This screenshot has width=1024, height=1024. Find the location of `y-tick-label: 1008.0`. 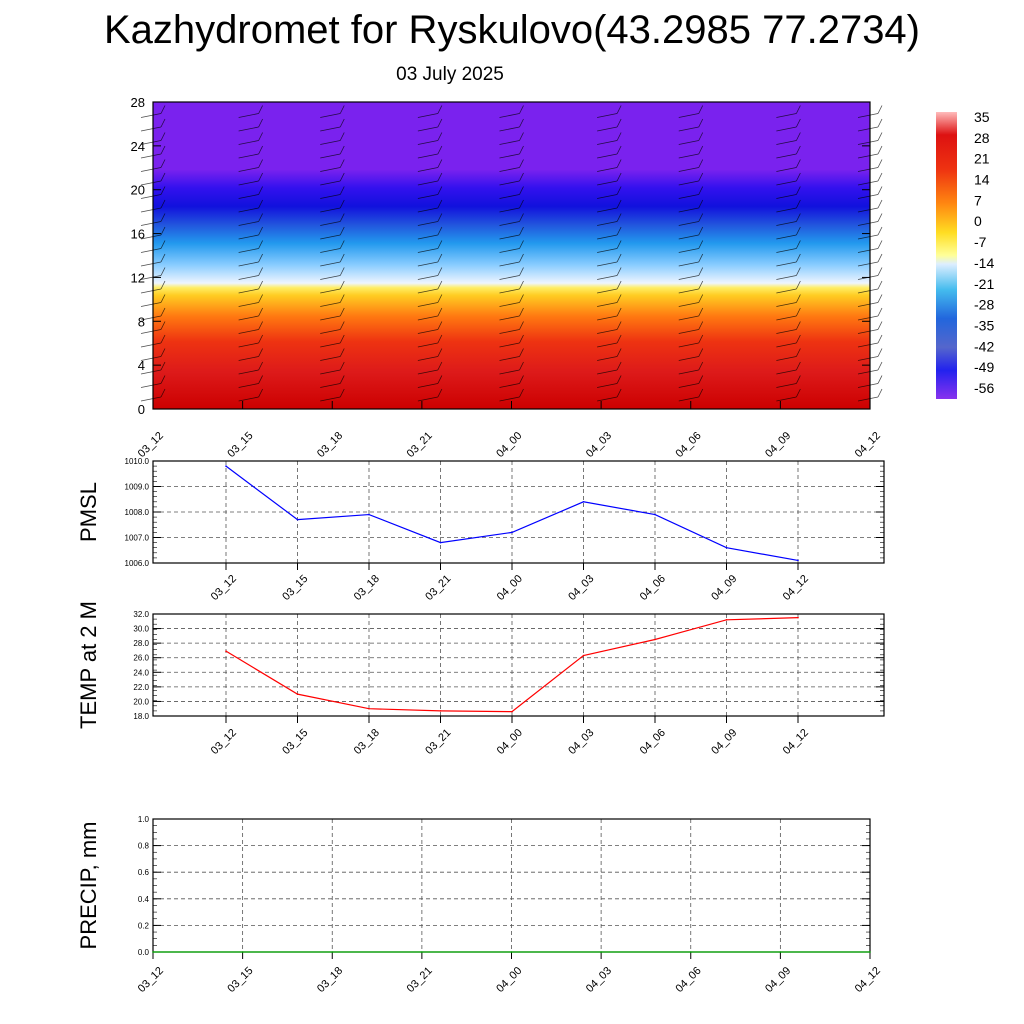

y-tick-label: 1008.0 is located at coordinates (137, 512).